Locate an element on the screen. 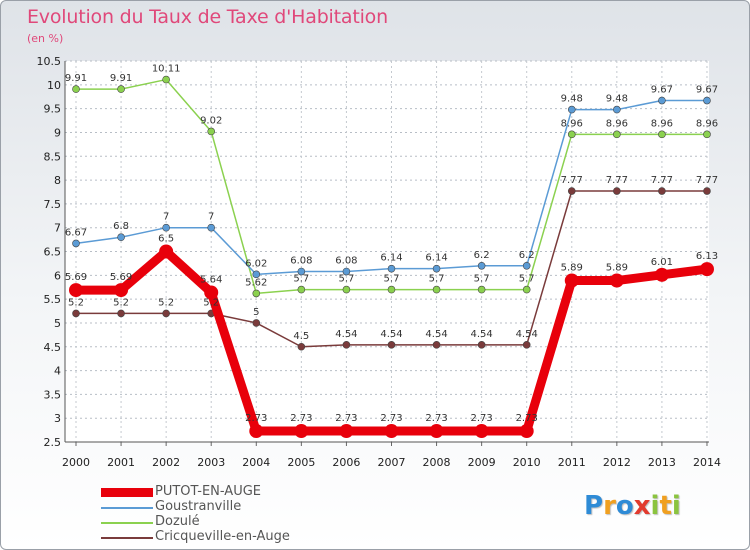 The height and width of the screenshot is (550, 750). series-goustranville-data-label: 7 is located at coordinates (211, 217).